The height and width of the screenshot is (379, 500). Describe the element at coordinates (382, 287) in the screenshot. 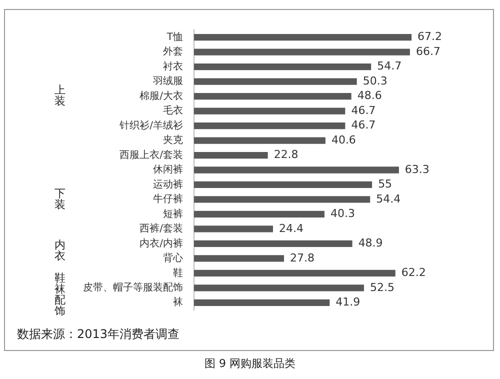

I see `data-label: 52.5` at that location.